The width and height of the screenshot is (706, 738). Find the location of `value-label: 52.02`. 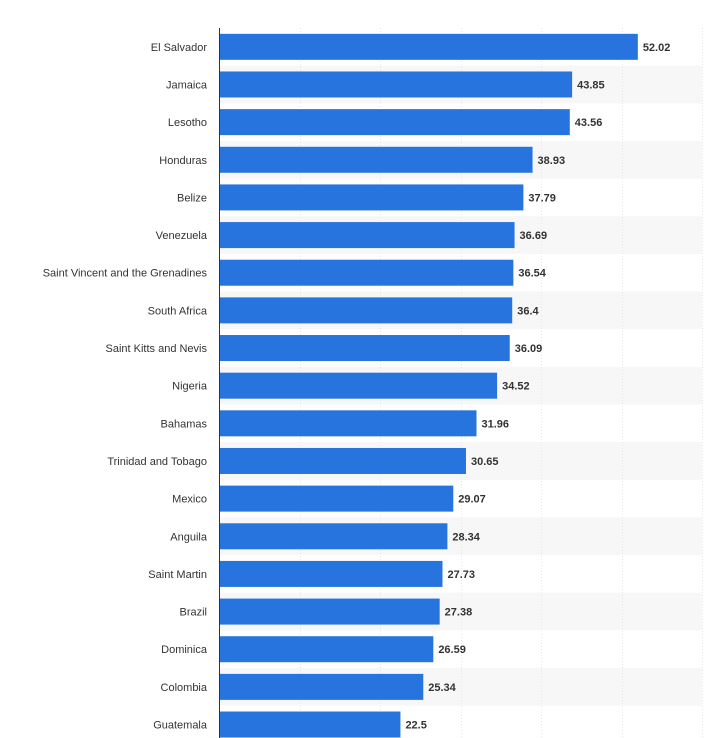

value-label: 52.02 is located at coordinates (657, 48).